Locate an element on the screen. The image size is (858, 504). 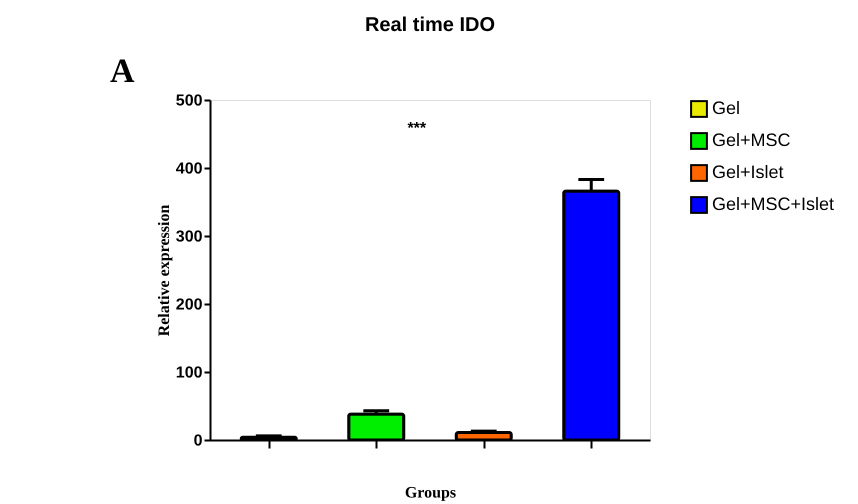
y-tick-label: 100 is located at coordinates (189, 373).